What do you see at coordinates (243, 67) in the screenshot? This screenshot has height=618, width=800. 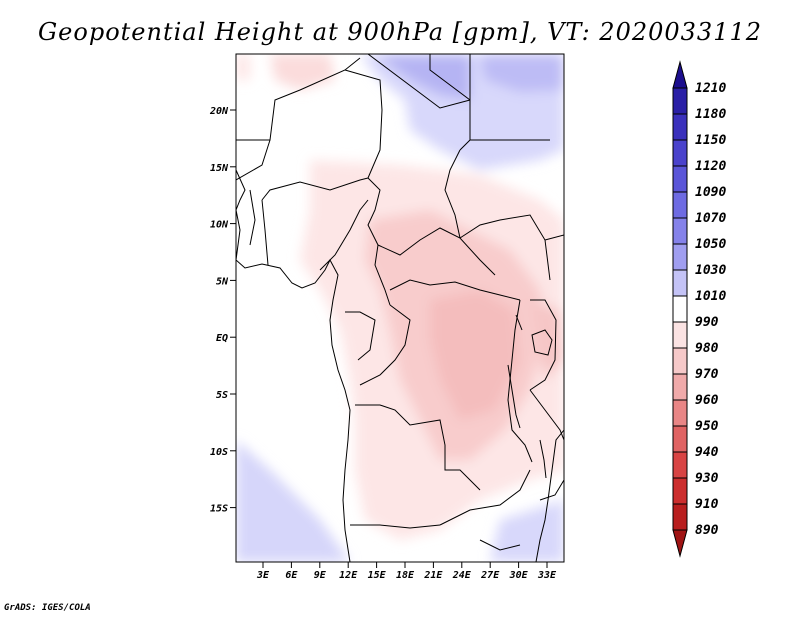 I see `shade-pink-west-coast` at bounding box center [243, 67].